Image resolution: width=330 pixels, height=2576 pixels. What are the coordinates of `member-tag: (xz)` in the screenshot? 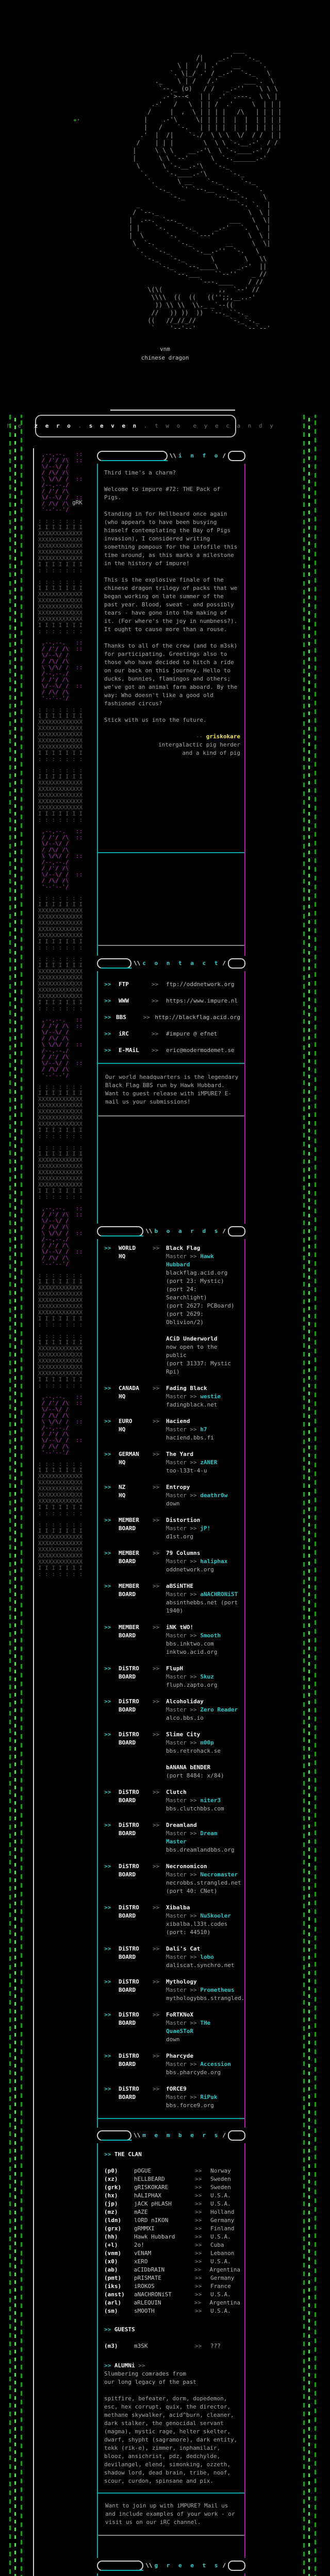 It's located at (111, 2179).